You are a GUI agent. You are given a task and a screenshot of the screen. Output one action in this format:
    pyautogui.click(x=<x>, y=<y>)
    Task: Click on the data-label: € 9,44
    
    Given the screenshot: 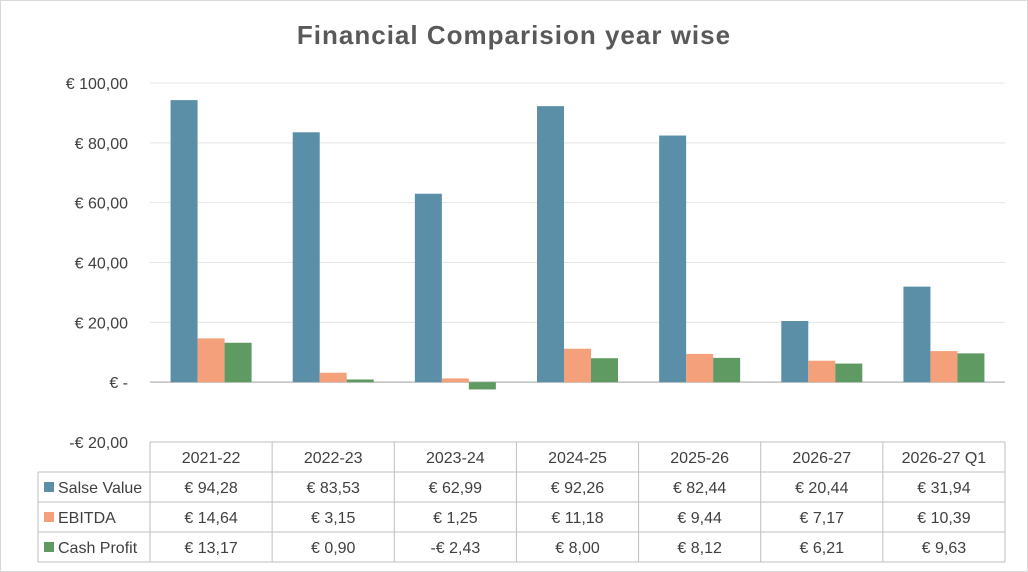 What is the action you would take?
    pyautogui.click(x=699, y=518)
    